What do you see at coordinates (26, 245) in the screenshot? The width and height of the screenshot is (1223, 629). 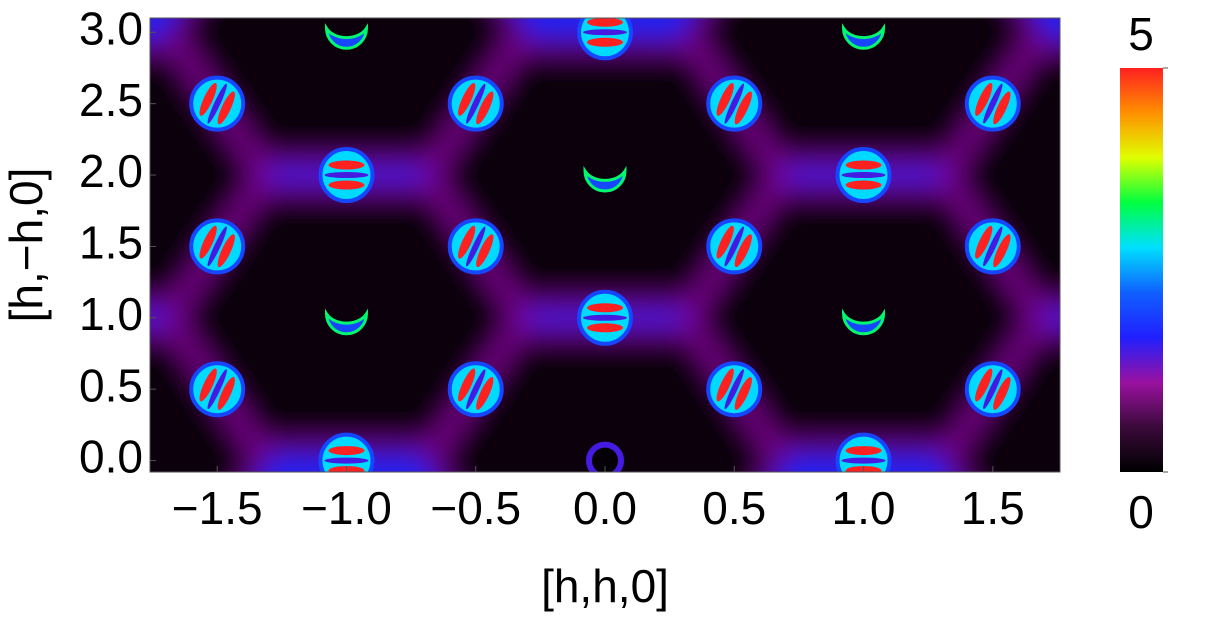 I see `y-axis-label: [h,−h,0]` at bounding box center [26, 245].